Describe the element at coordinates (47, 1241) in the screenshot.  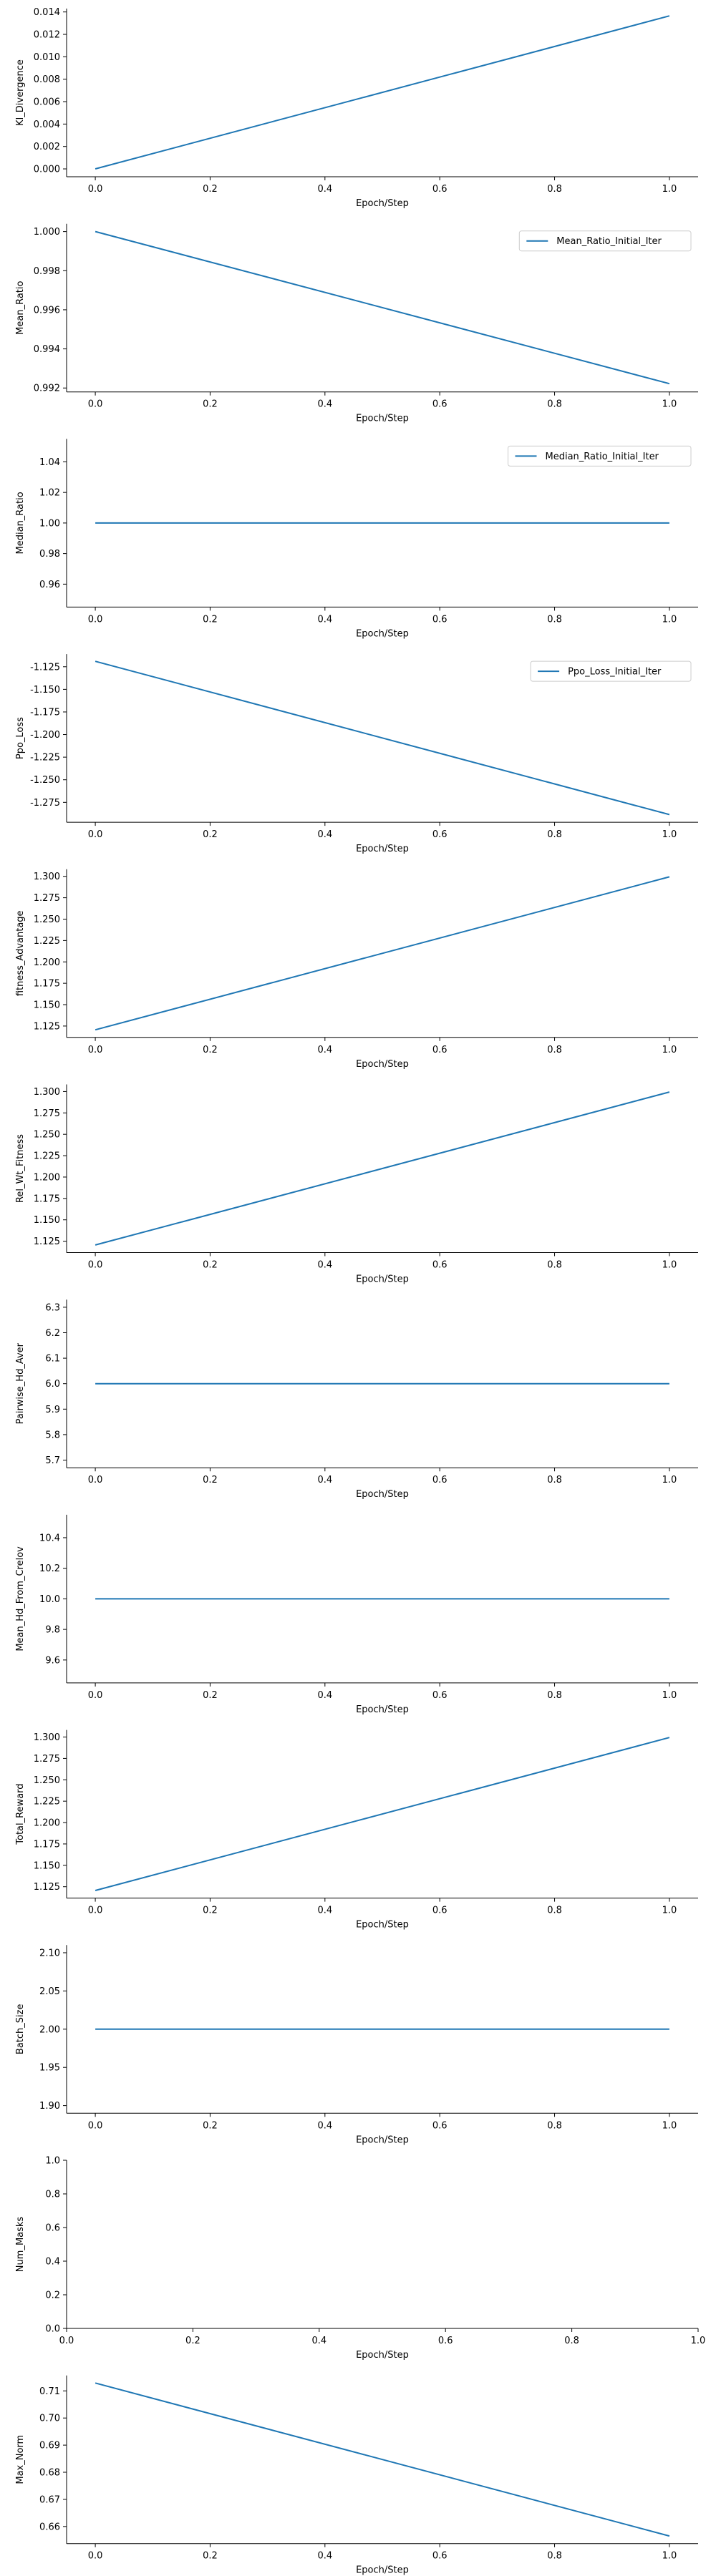
I see `y-tick-label: 1.125` at that location.